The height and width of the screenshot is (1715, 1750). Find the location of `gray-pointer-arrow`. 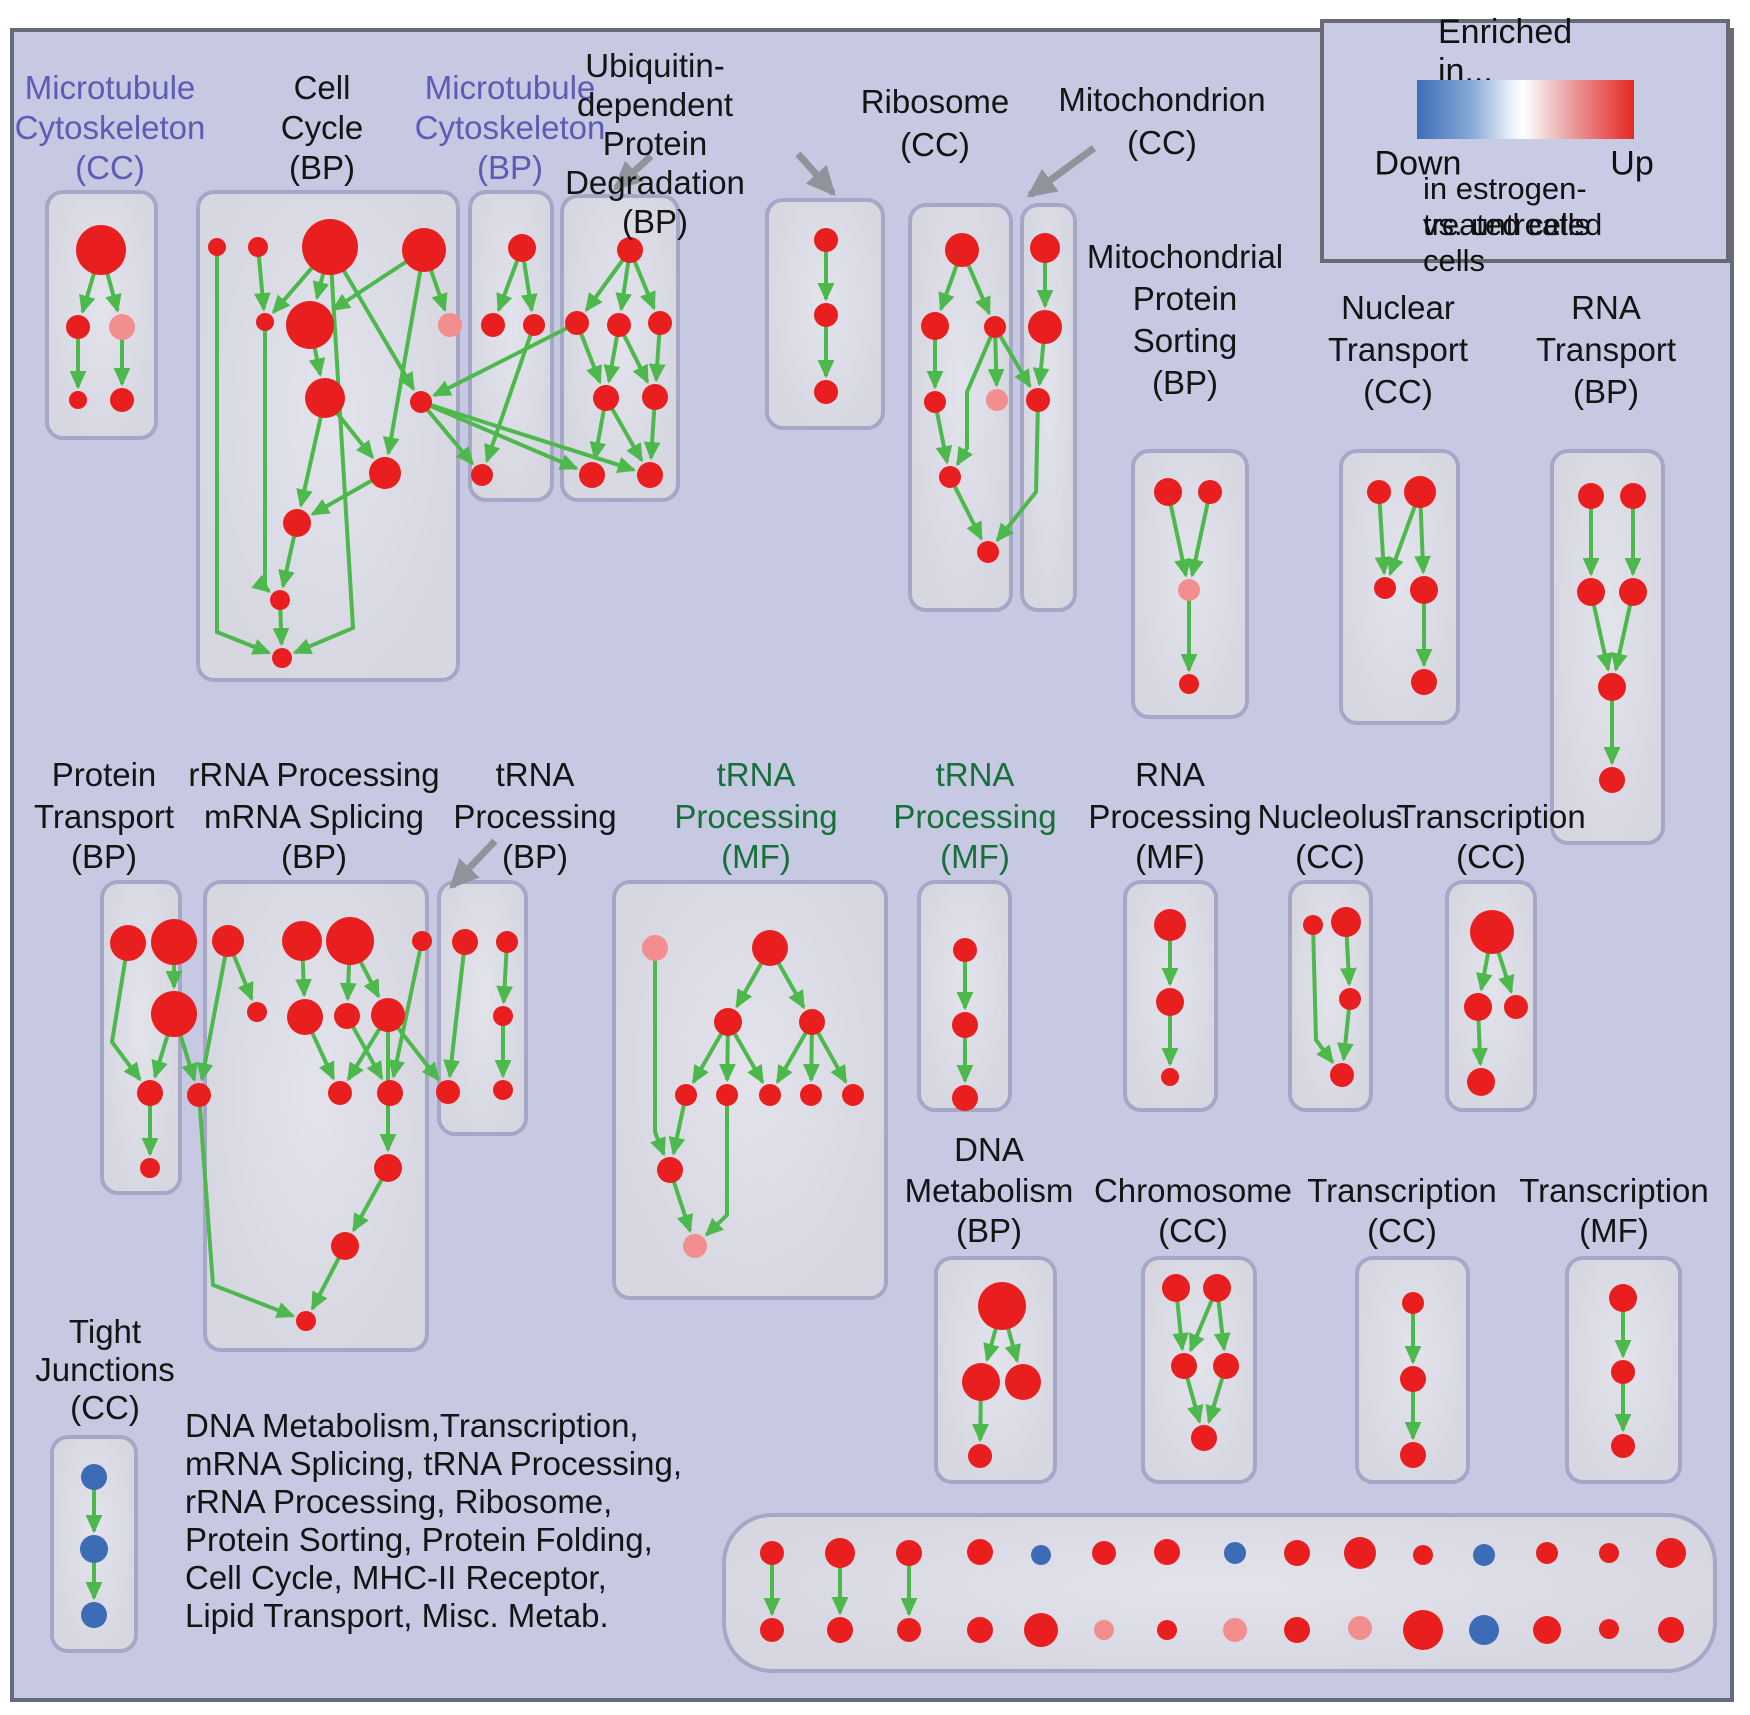

gray-pointer-arrow is located at coordinates (473, 864).